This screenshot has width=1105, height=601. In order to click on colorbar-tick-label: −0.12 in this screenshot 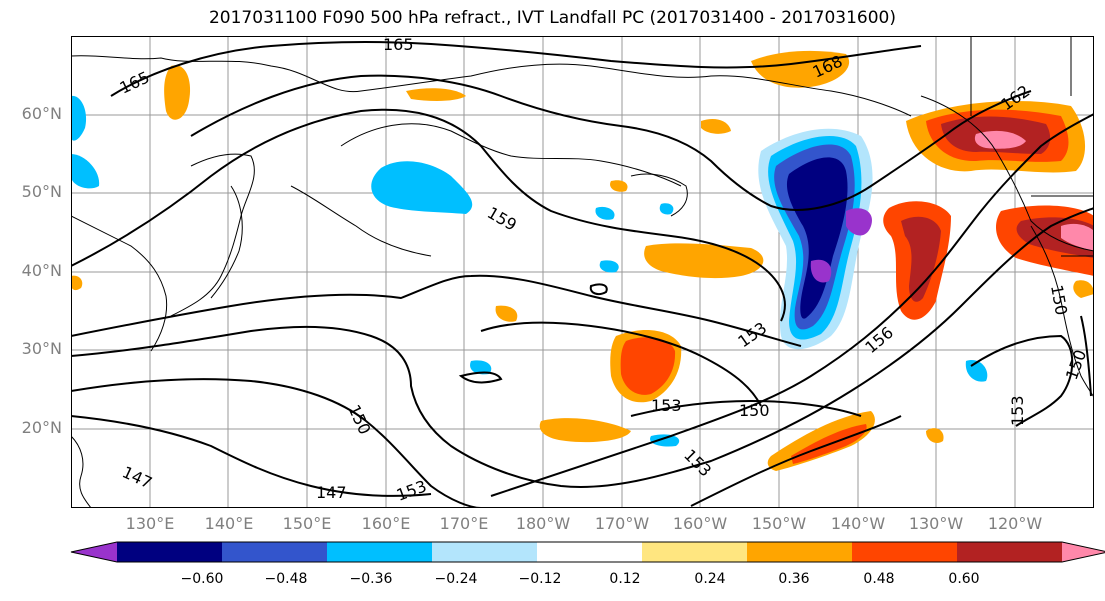, I will do `click(540, 579)`.